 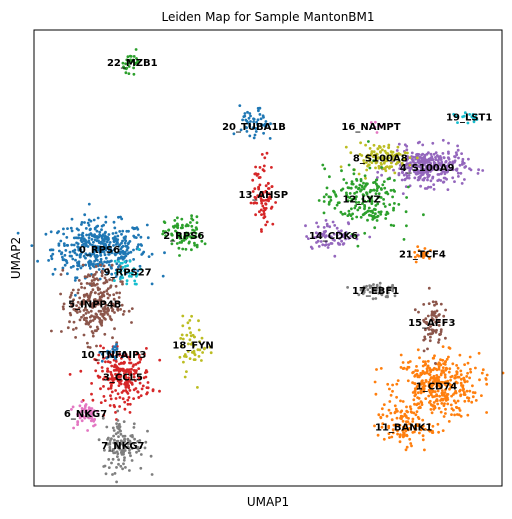 What do you see at coordinates (122, 446) in the screenshot?
I see `cluster-label: 7_NKG7` at bounding box center [122, 446].